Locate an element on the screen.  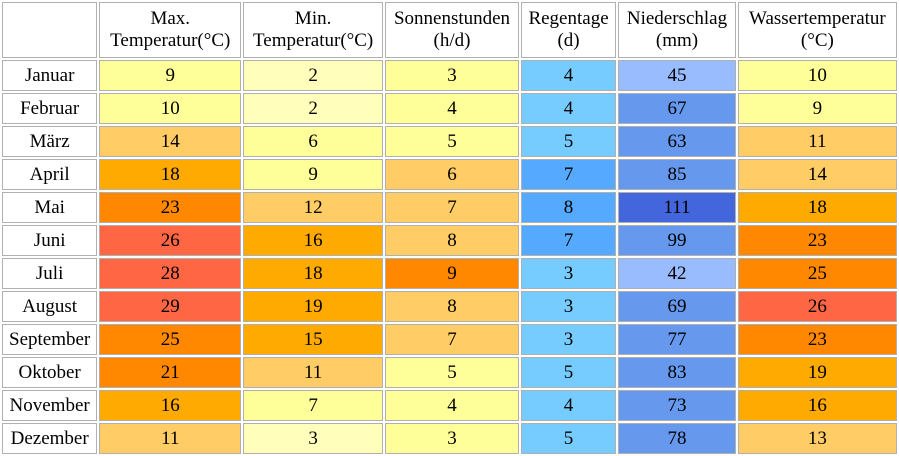
month-label: Juli is located at coordinates (50, 273).